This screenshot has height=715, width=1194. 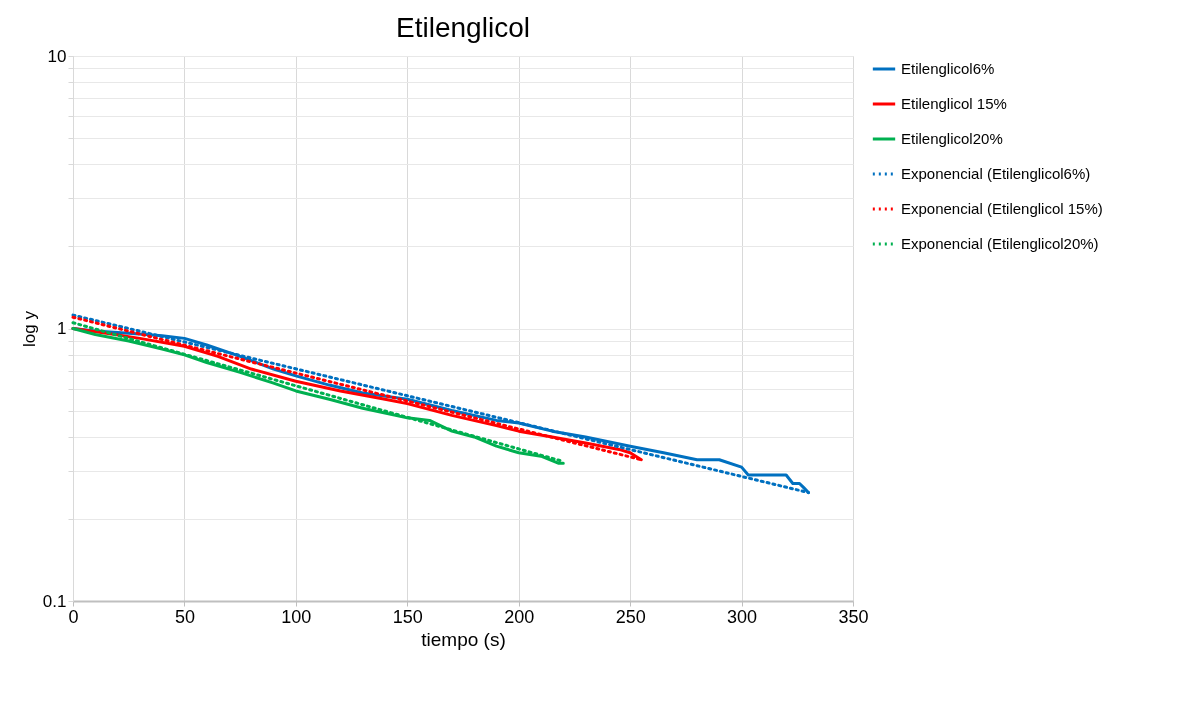 What do you see at coordinates (407, 616) in the screenshot?
I see `x-tick-label: 150` at bounding box center [407, 616].